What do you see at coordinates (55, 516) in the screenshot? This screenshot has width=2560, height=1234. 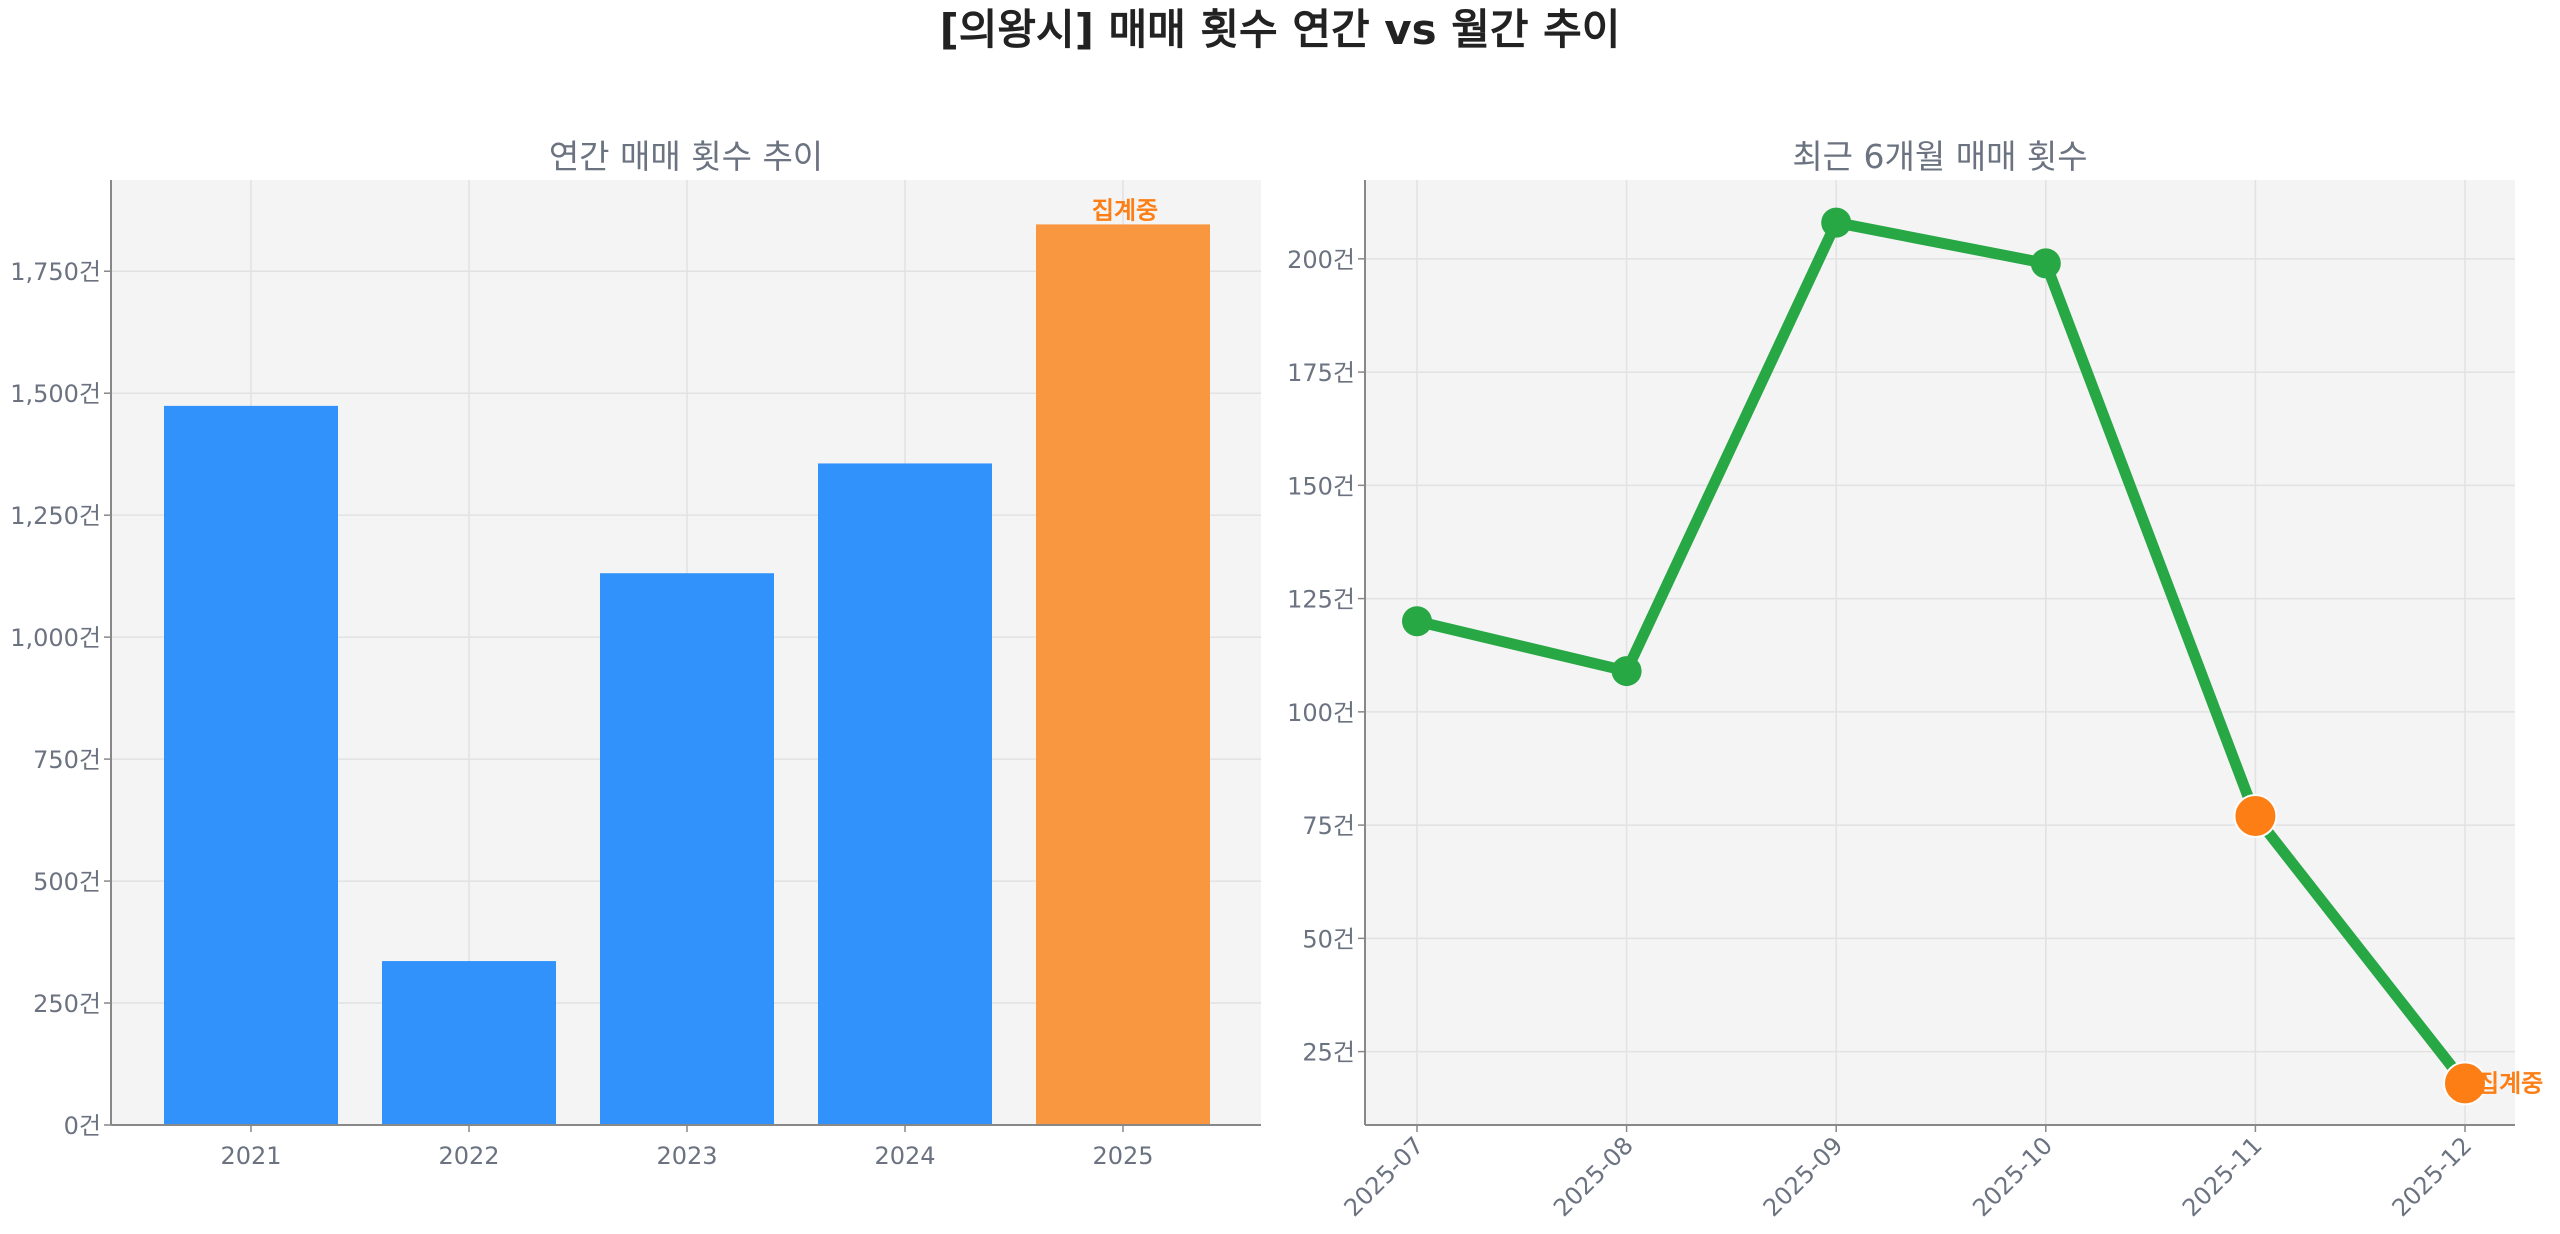 I see `y-tick-label: 1,250건` at bounding box center [55, 516].